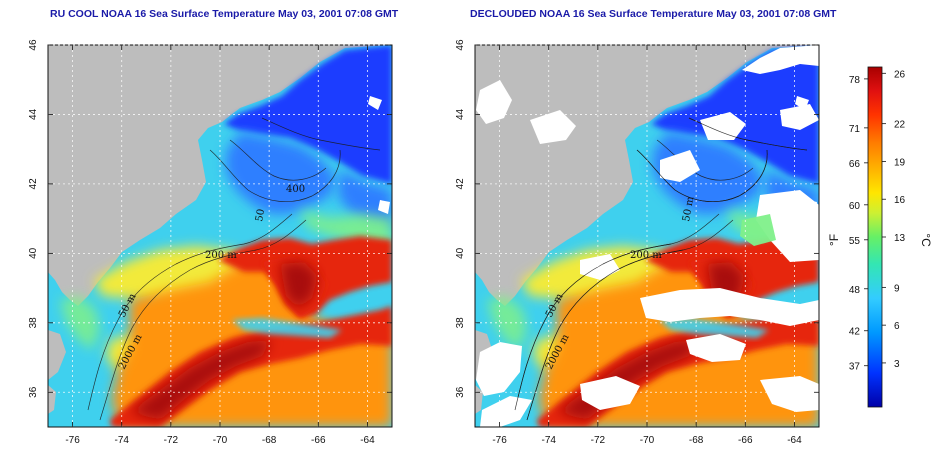 The image size is (950, 475). Describe the element at coordinates (295, 189) in the screenshot. I see `contour-label-400: 400` at that location.